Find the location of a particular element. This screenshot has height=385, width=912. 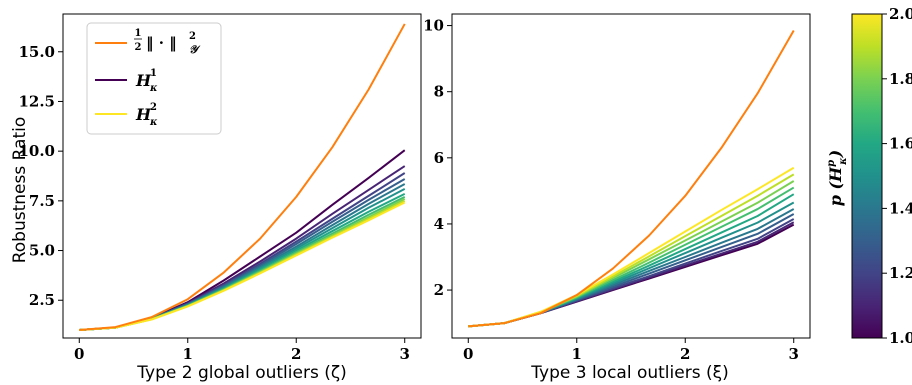

svg-text: p (Hpκ) is located at coordinates (837, 178).